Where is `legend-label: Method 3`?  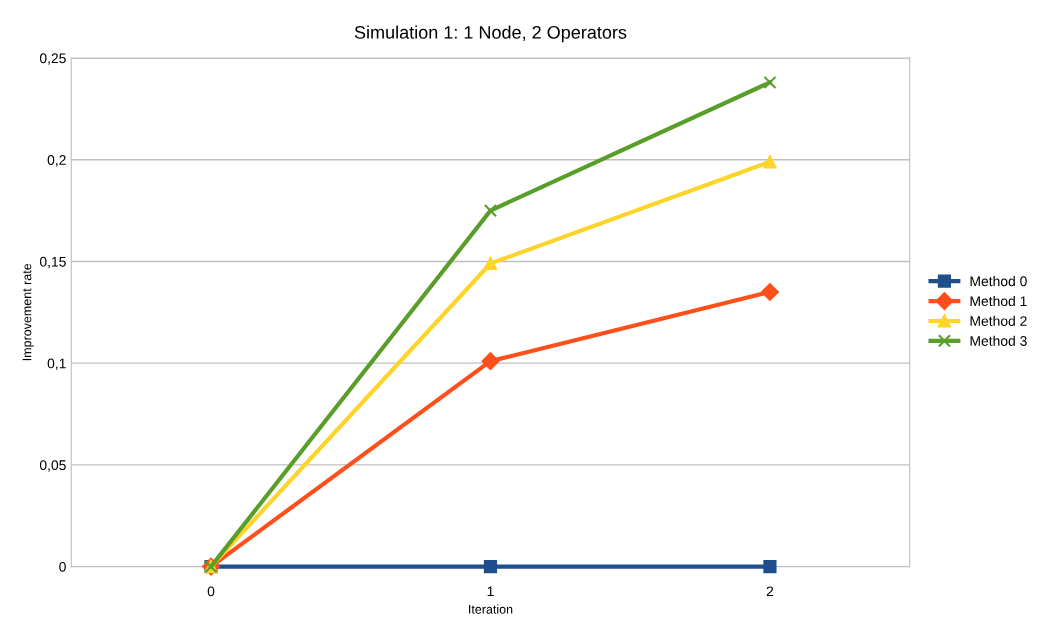
legend-label: Method 3 is located at coordinates (998, 340).